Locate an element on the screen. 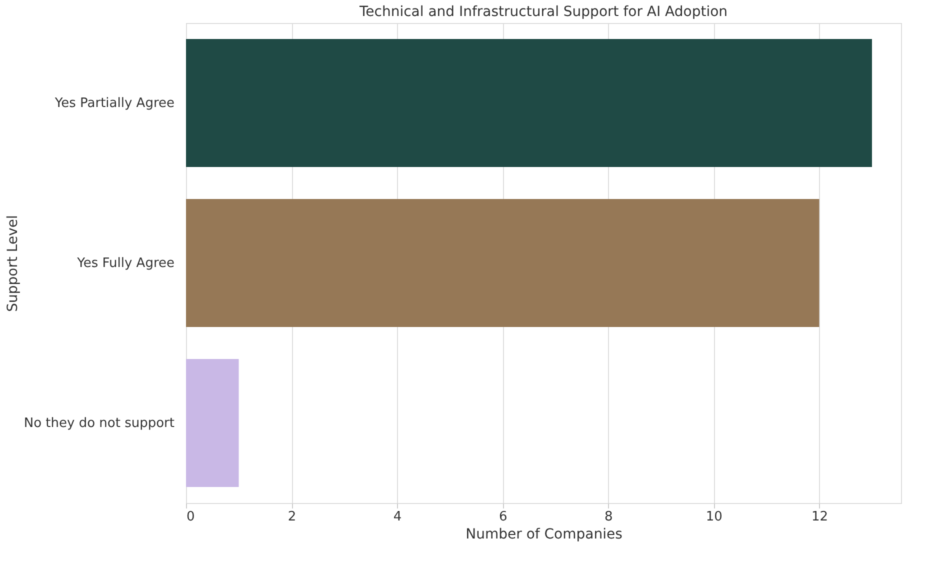 The height and width of the screenshot is (561, 943). x-tick-label: 2 is located at coordinates (292, 517).